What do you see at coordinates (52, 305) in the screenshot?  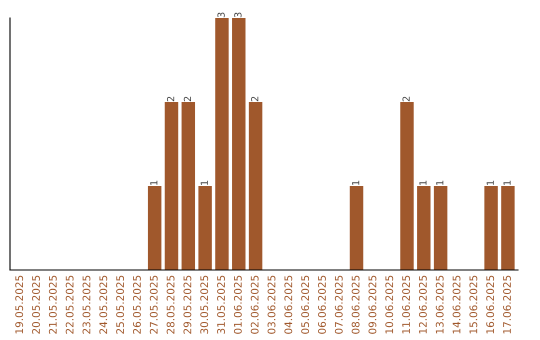 I see `x-tick-label: 21.05.2025` at bounding box center [52, 305].